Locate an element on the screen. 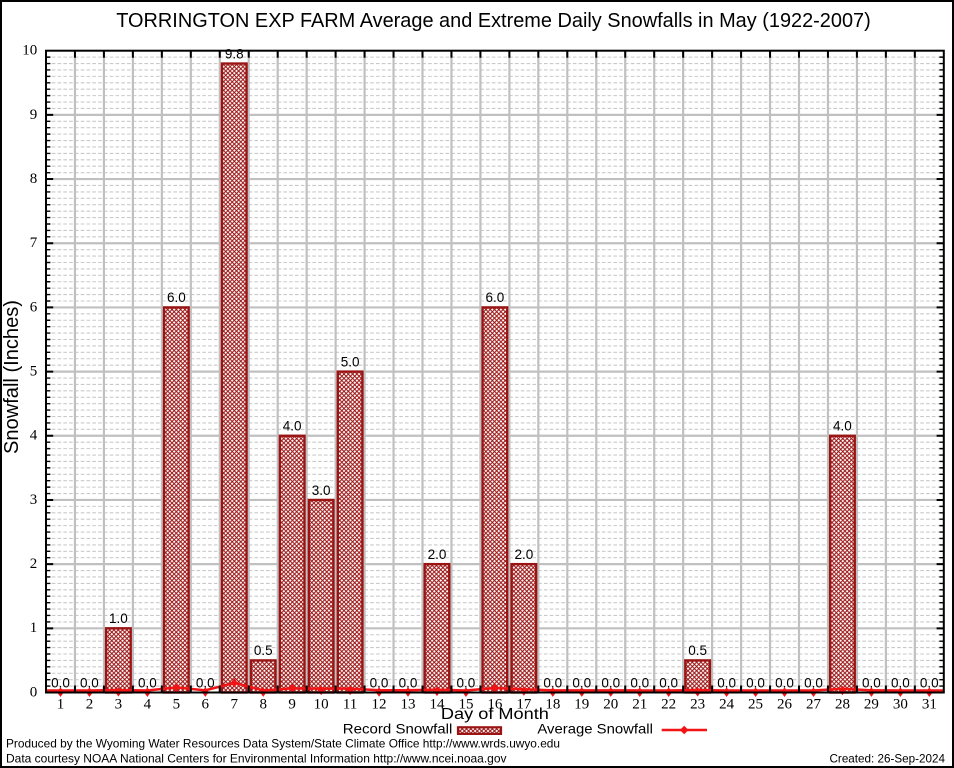  svg-text: 21 is located at coordinates (639, 704).